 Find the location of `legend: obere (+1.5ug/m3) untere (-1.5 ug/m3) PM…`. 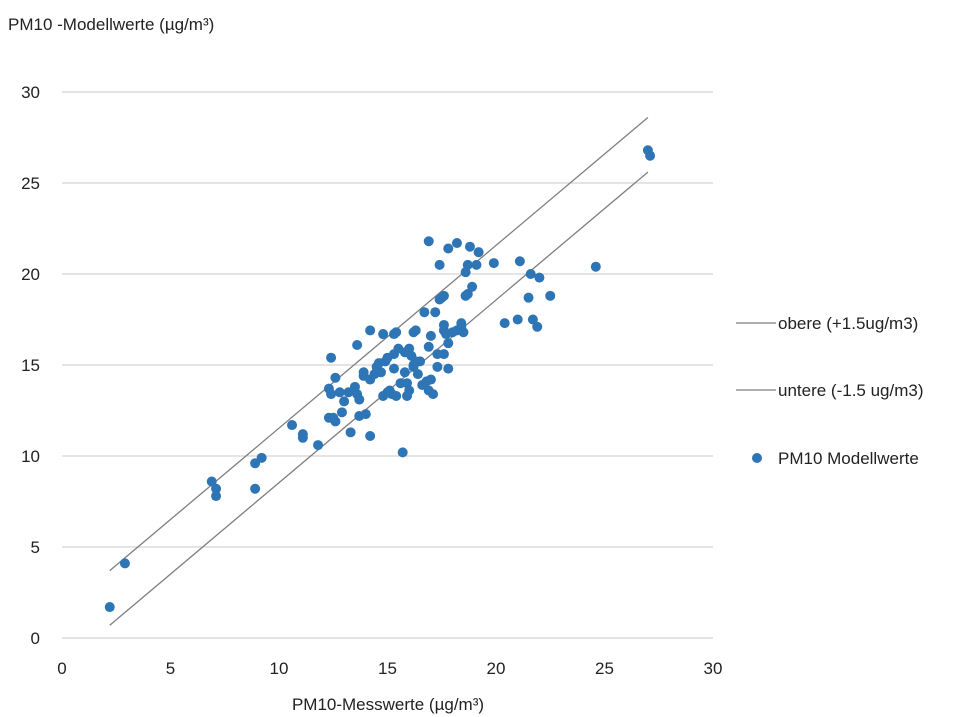

legend: obere (+1.5ug/m3) untere (-1.5 ug/m3) PM… is located at coordinates (830, 391).